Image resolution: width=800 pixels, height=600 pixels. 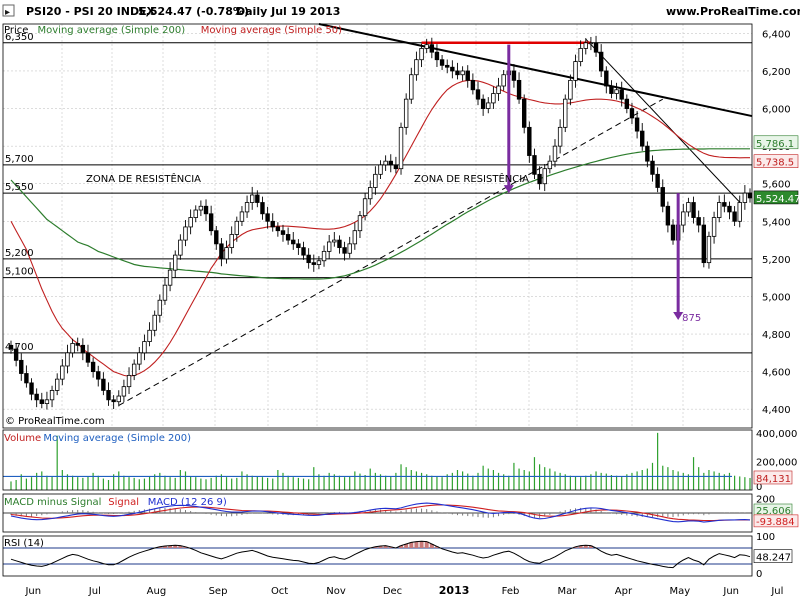 What do you see at coordinates (680, 591) in the screenshot?
I see `x-tick-label: May` at bounding box center [680, 591].